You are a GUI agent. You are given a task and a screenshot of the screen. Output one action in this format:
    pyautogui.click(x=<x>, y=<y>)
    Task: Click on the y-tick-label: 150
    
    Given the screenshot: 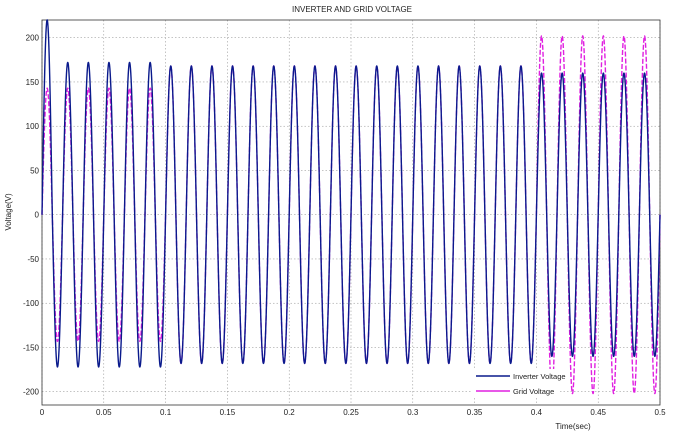 What is the action you would take?
    pyautogui.click(x=33, y=82)
    